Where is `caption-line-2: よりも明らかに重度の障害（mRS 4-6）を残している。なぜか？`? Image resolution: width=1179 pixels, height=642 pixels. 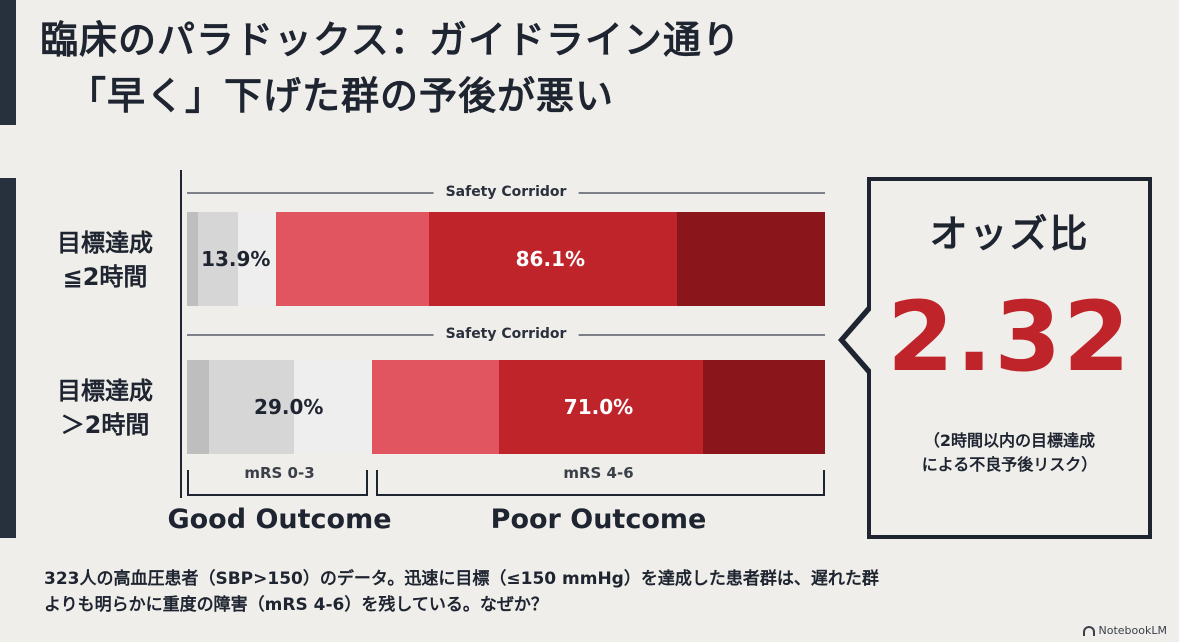
caption-line-2: よりも明らかに重度の障害（mRS 4-6）を残している。なぜか？ is located at coordinates (296, 605).